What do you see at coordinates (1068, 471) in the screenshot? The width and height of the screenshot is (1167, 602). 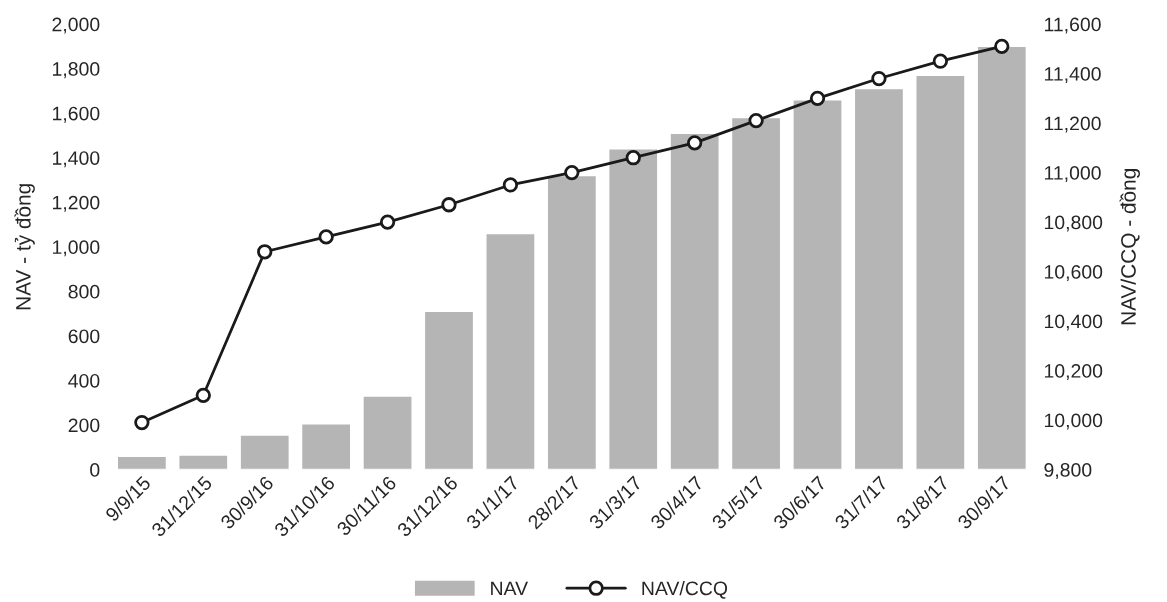 I see `y2-tick-label: 9,800` at bounding box center [1068, 471].